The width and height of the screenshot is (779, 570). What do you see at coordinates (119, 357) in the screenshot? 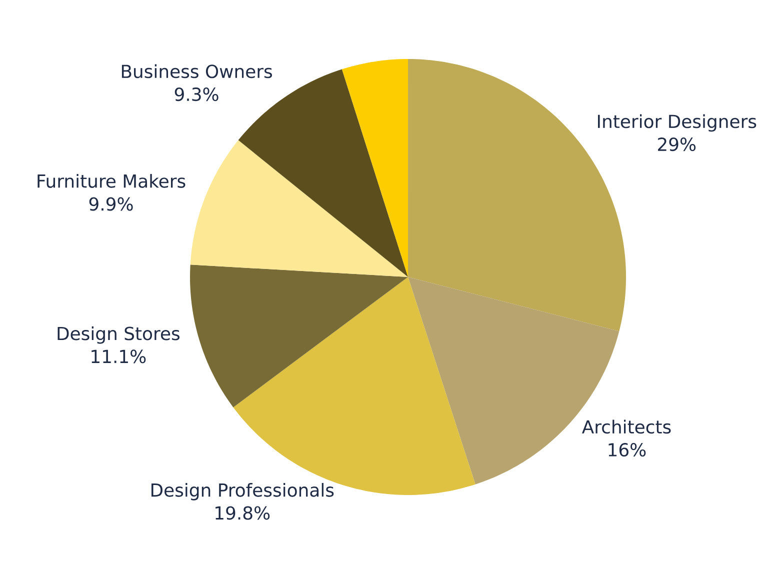
I see `data-label: 11.1%` at bounding box center [119, 357].